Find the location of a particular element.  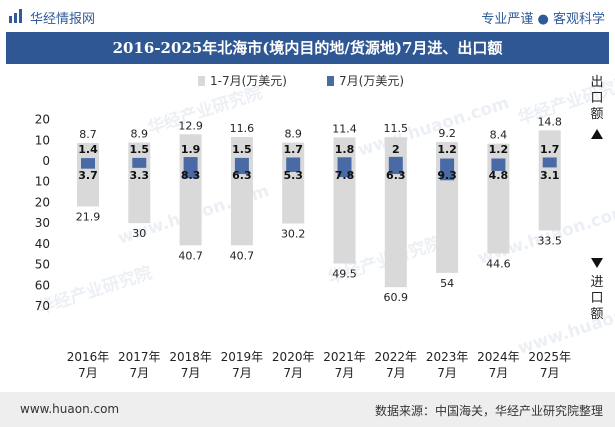

export-side-label: 出口额 is located at coordinates (596, 98).